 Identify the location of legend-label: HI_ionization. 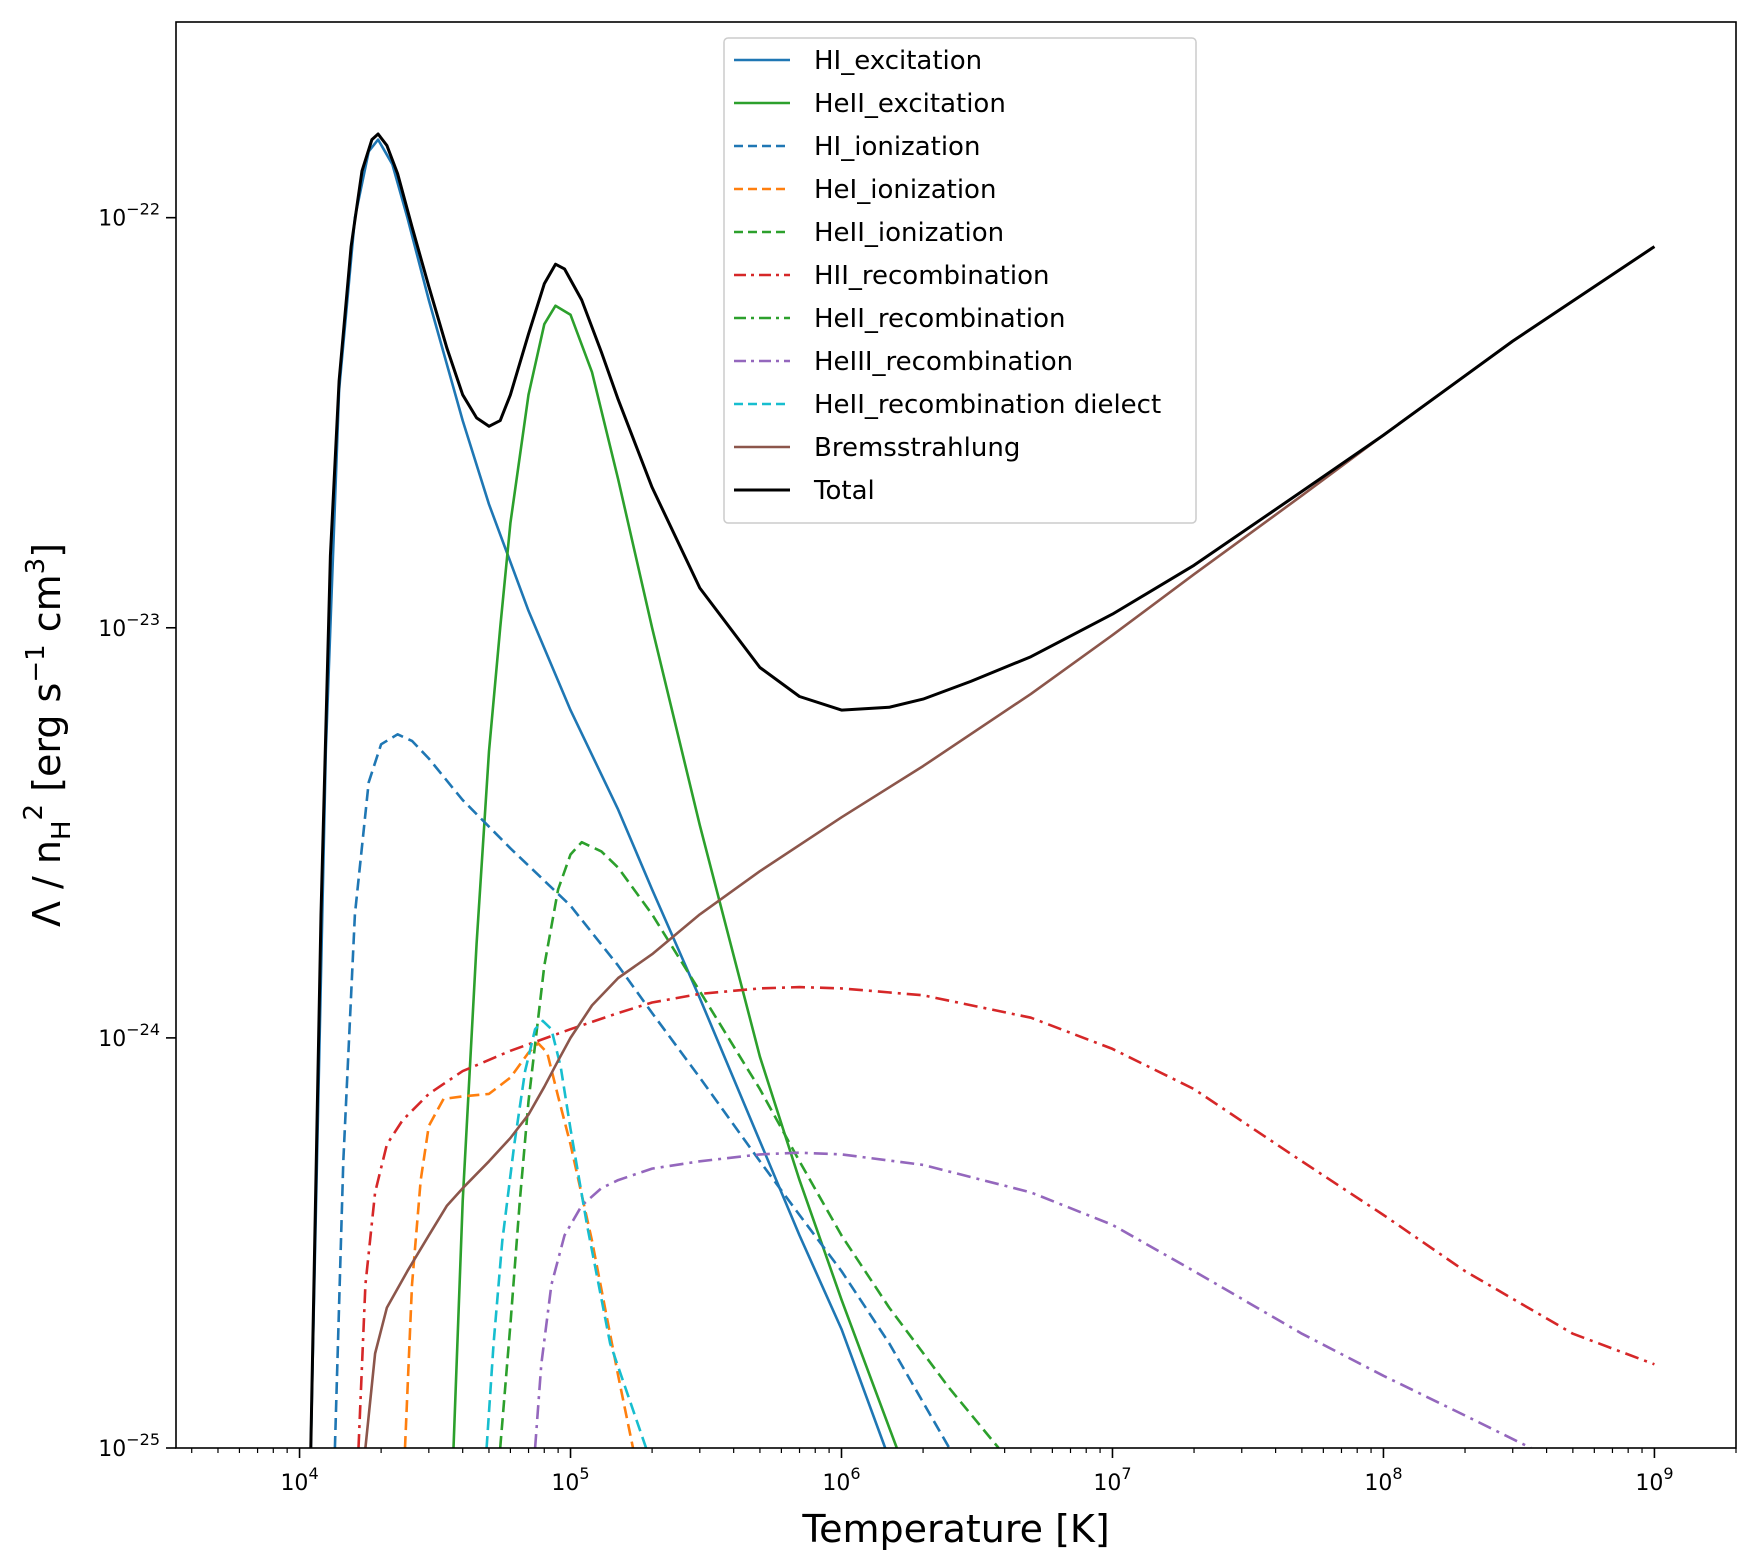
(897, 147).